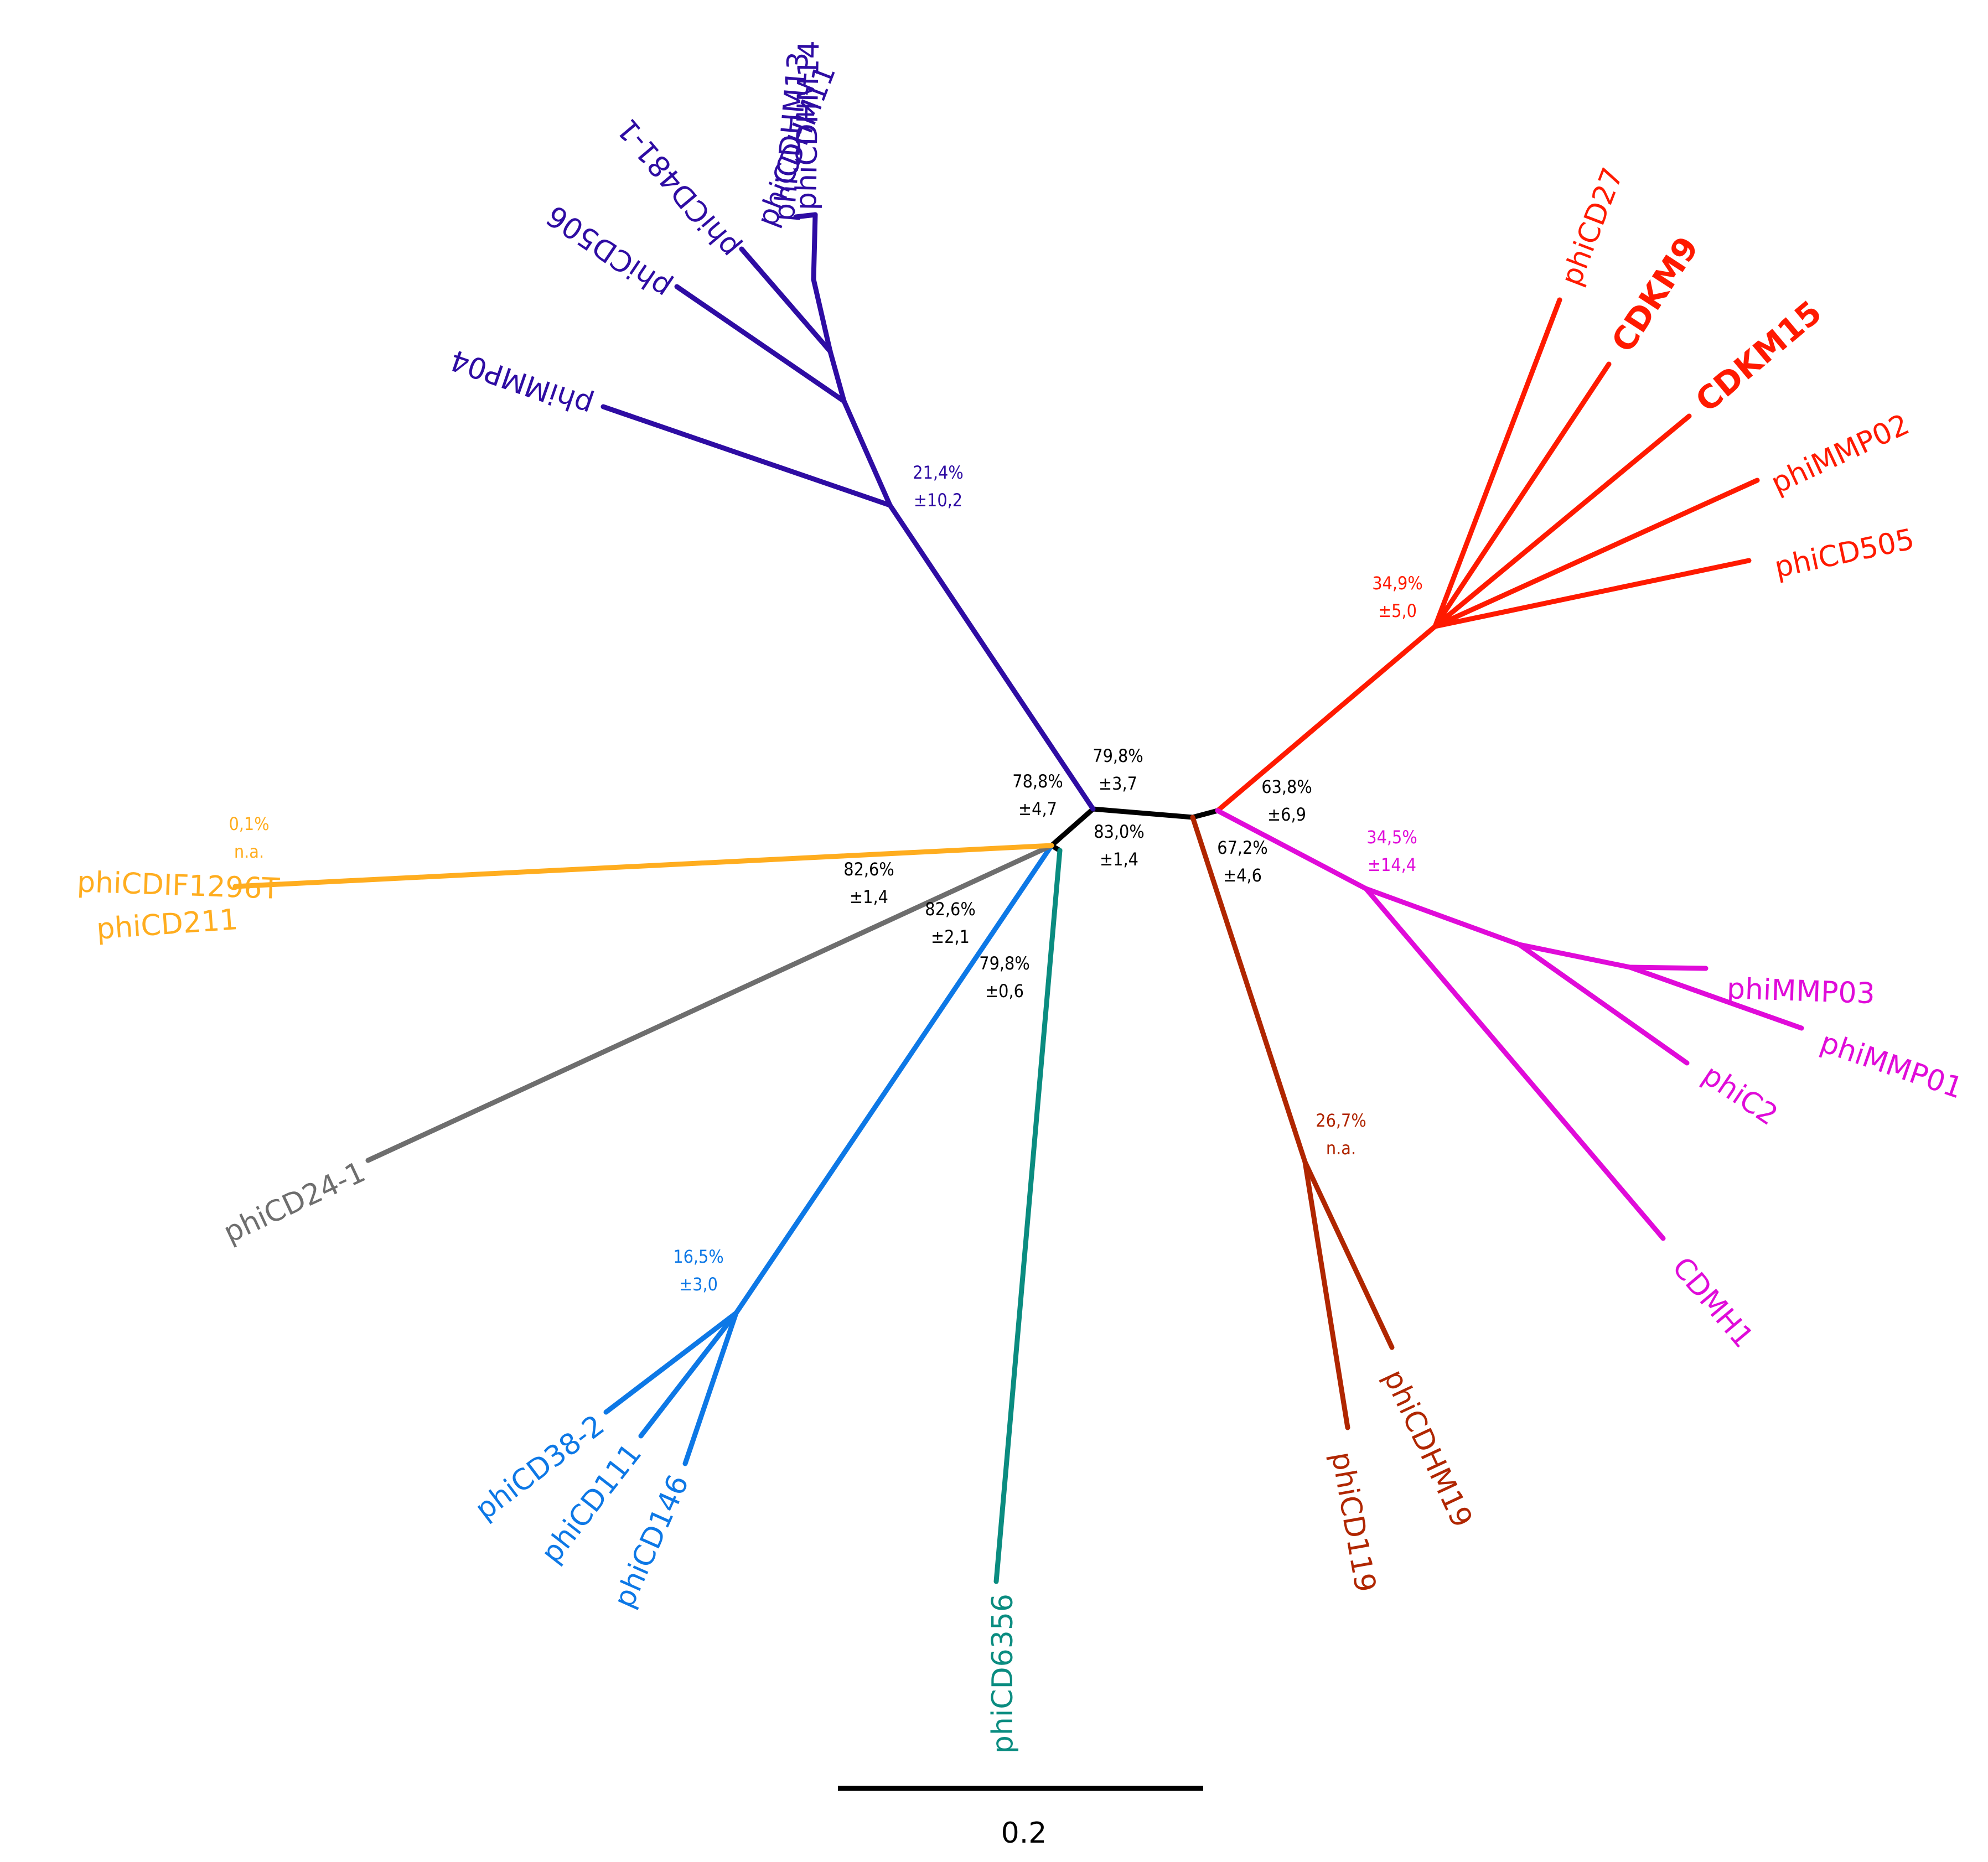  What do you see at coordinates (1716, 997) in the screenshot?
I see `leaf-branch-phiMMP01` at bounding box center [1716, 997].